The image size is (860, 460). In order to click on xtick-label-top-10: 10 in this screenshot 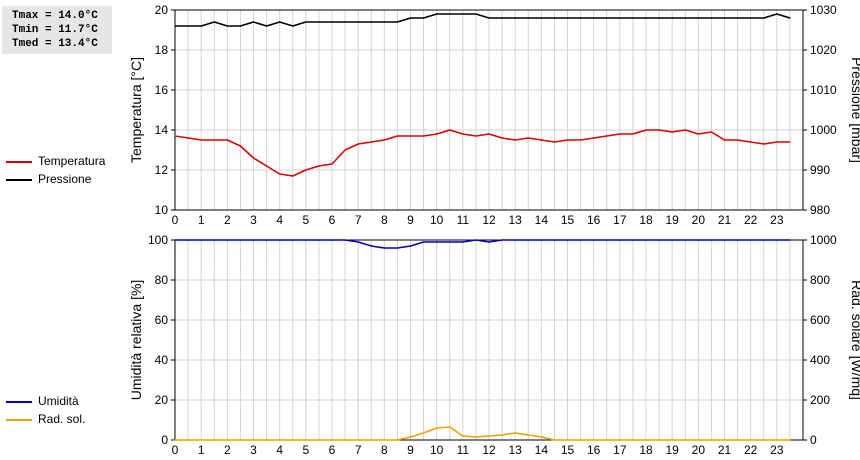, I will do `click(437, 220)`.